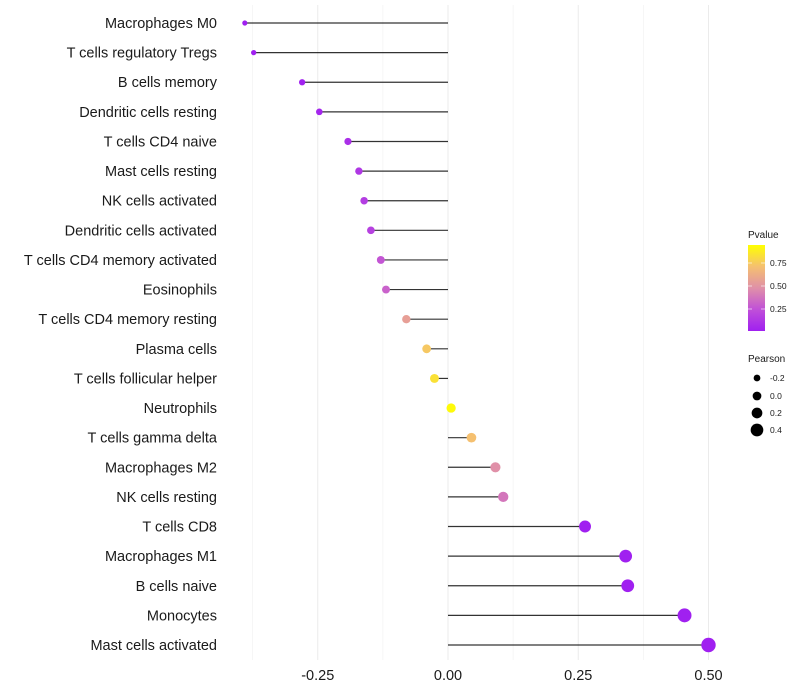 The width and height of the screenshot is (800, 700). I want to click on y-tick-label: Mast cells activated, so click(153, 646).